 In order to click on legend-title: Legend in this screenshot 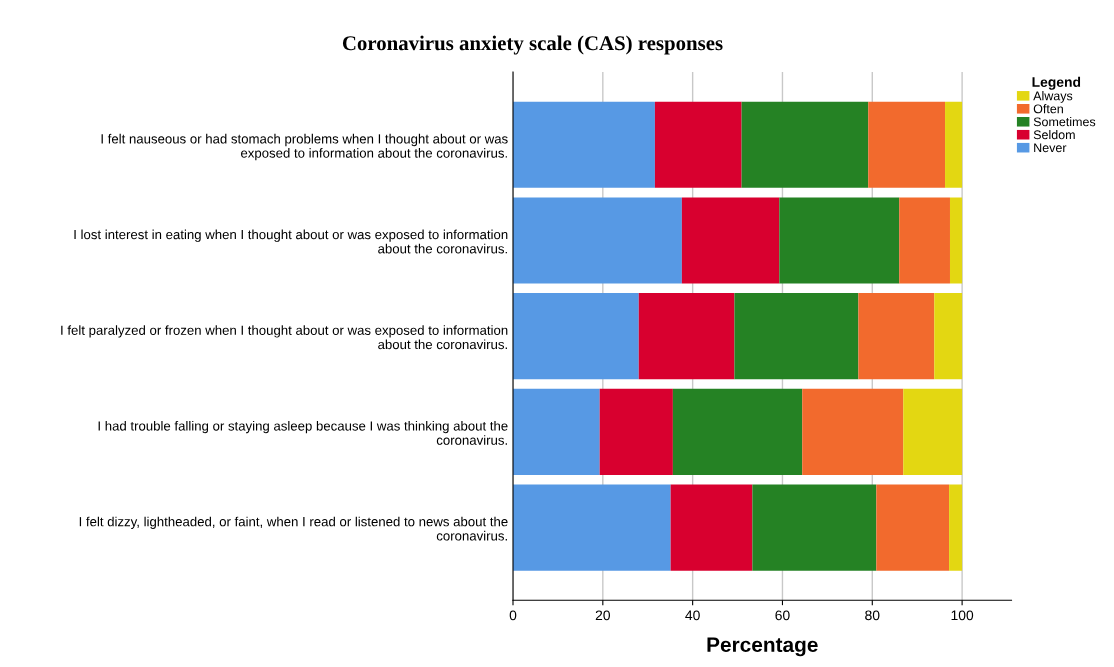, I will do `click(1056, 83)`.